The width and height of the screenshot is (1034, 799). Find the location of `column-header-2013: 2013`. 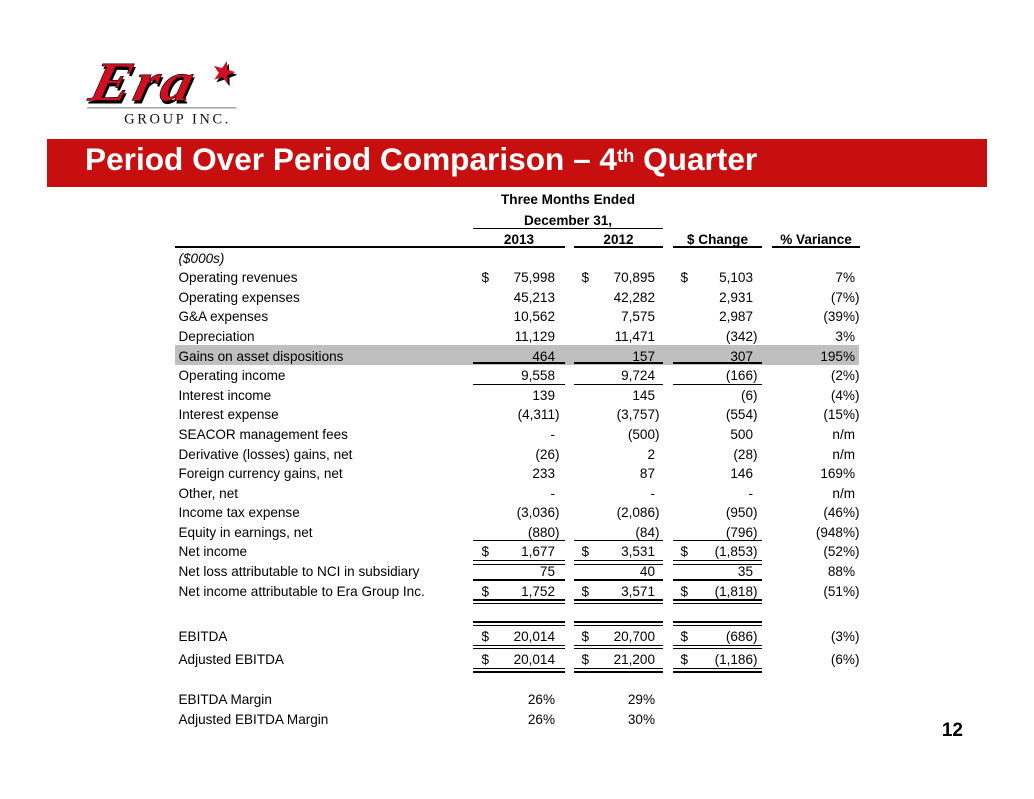

column-header-2013: 2013 is located at coordinates (519, 240).